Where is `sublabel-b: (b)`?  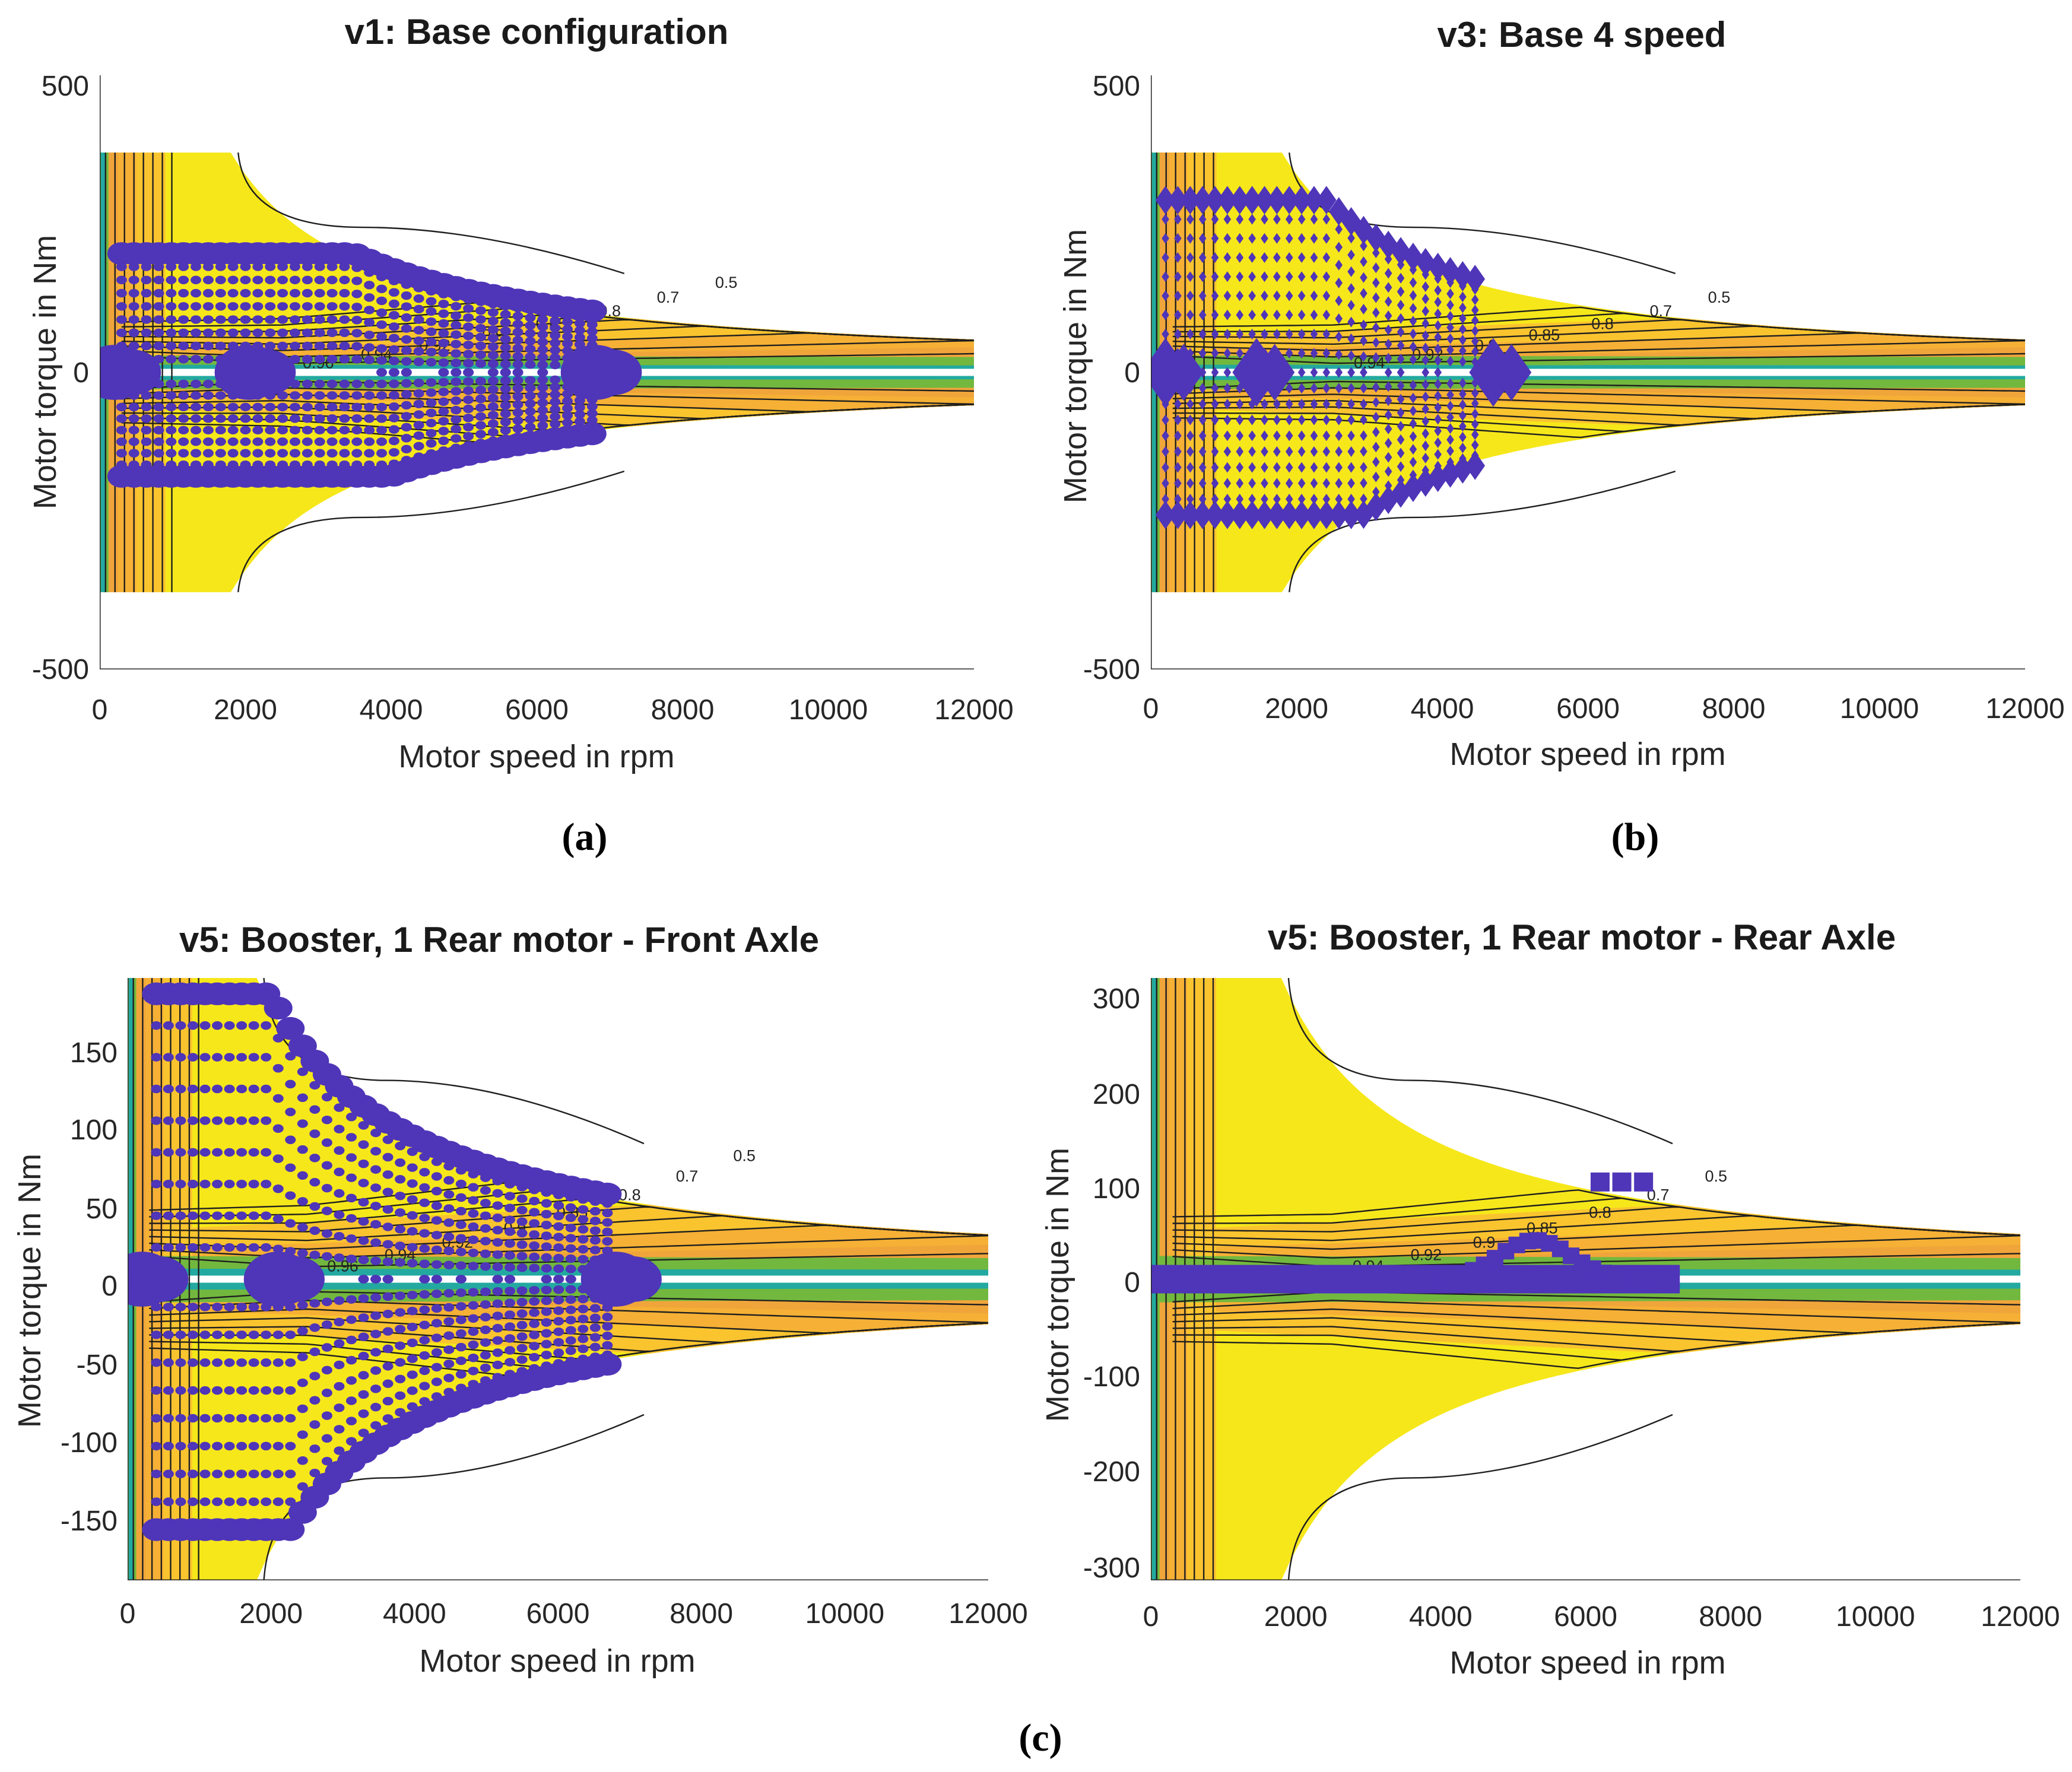
sublabel-b: (b) is located at coordinates (1635, 837).